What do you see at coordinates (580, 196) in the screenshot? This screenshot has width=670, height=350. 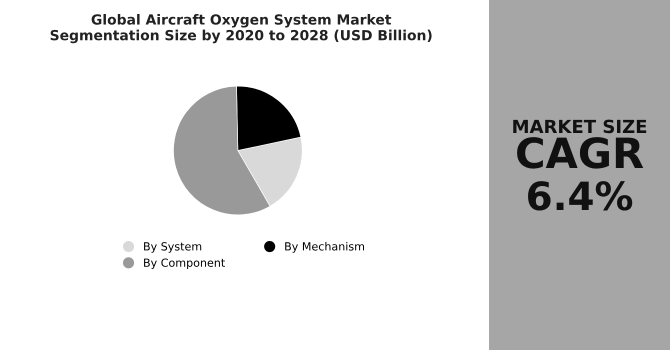 I see `text: 6.4%` at bounding box center [580, 196].